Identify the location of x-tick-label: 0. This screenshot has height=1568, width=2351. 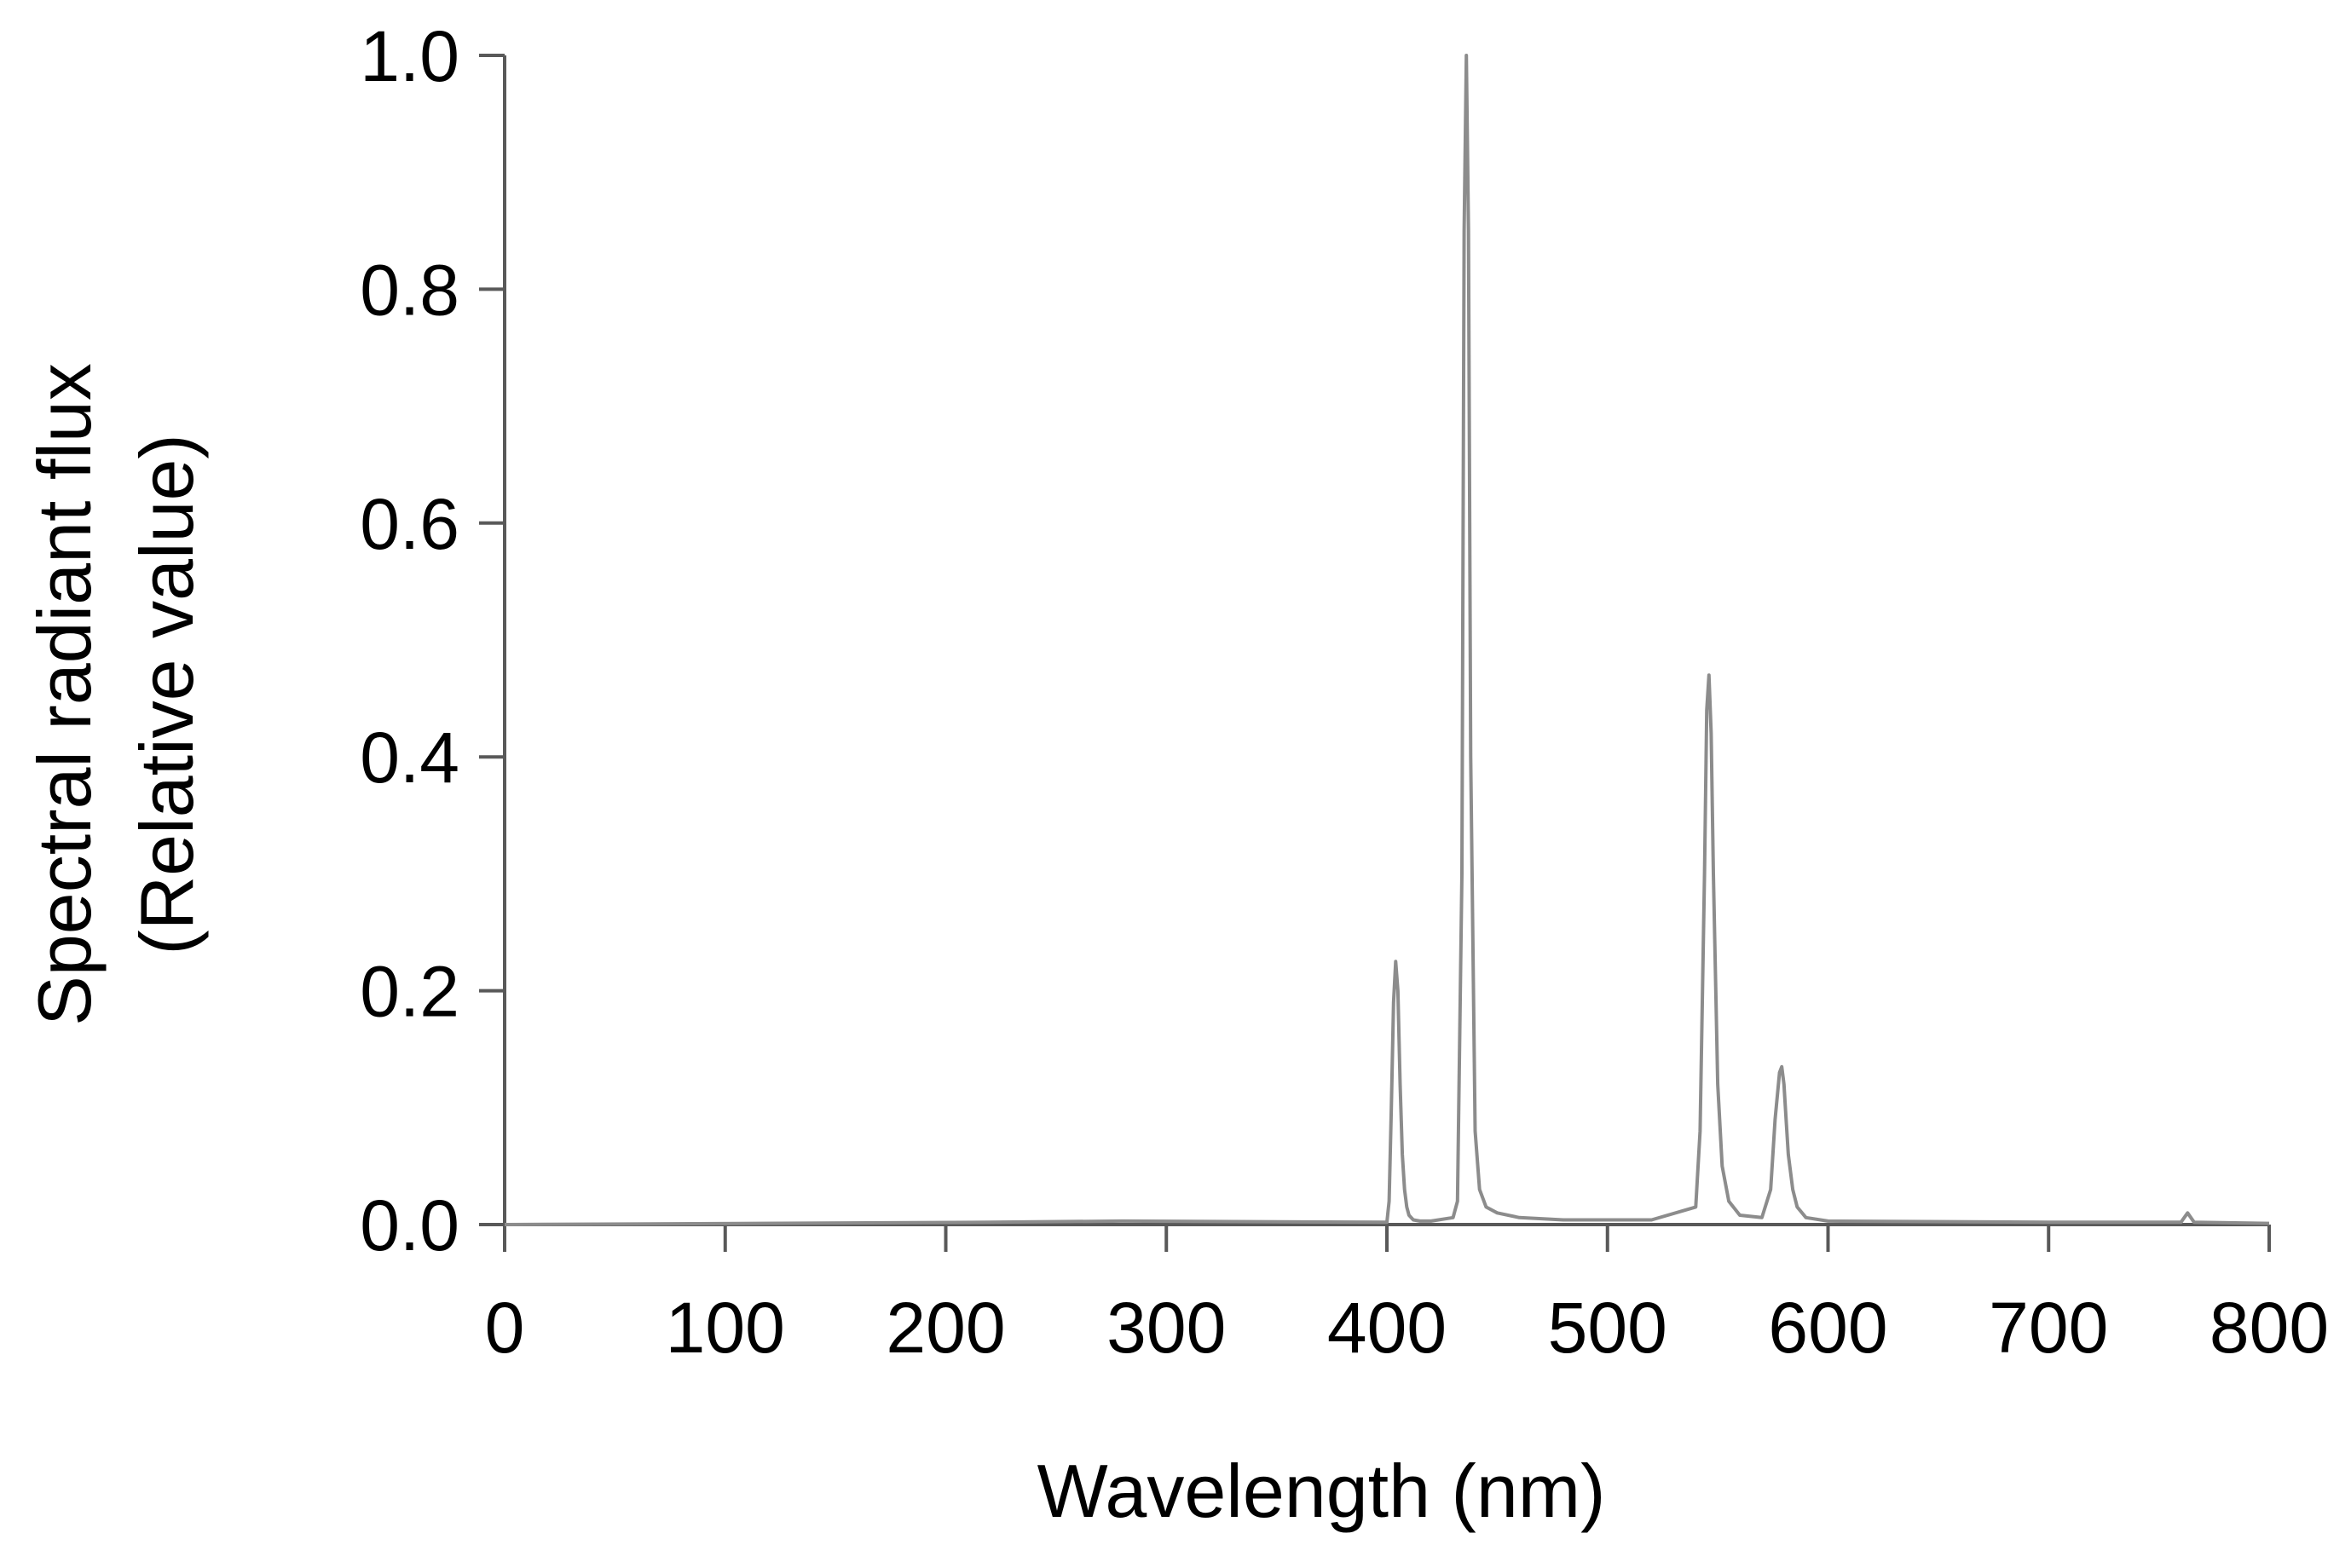
(505, 1328).